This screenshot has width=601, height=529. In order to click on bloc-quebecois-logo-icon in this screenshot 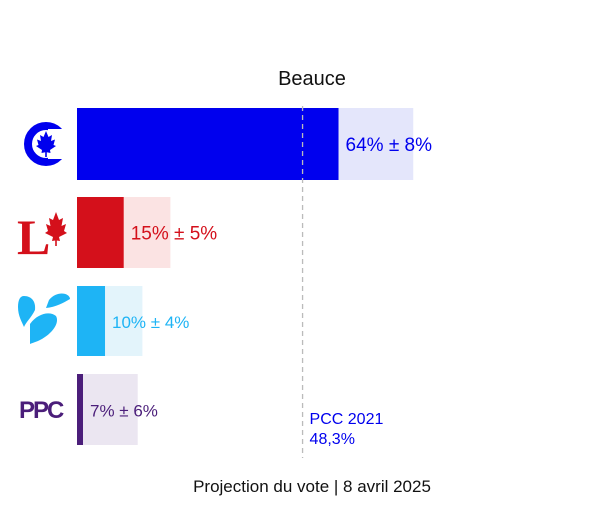, I will do `click(44, 318)`.